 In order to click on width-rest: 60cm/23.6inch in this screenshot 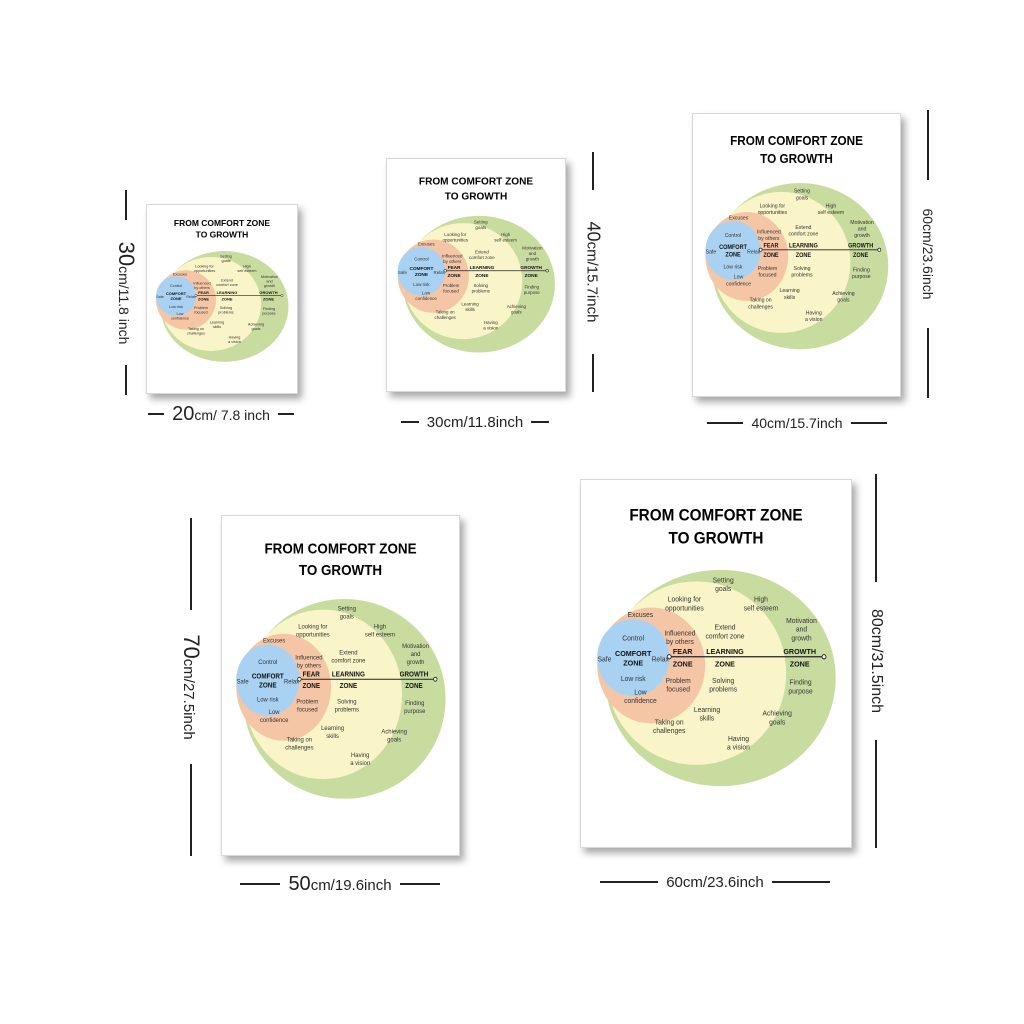, I will do `click(715, 882)`.